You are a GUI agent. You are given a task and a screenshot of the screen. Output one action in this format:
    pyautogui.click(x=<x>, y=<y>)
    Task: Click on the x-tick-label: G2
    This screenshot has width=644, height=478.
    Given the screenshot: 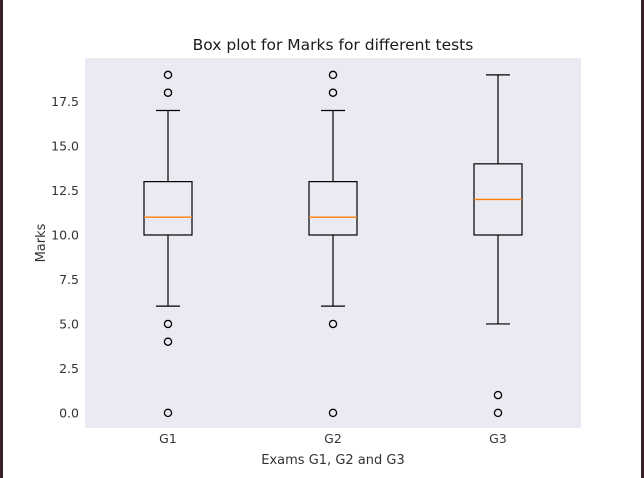 What is the action you would take?
    pyautogui.click(x=333, y=438)
    